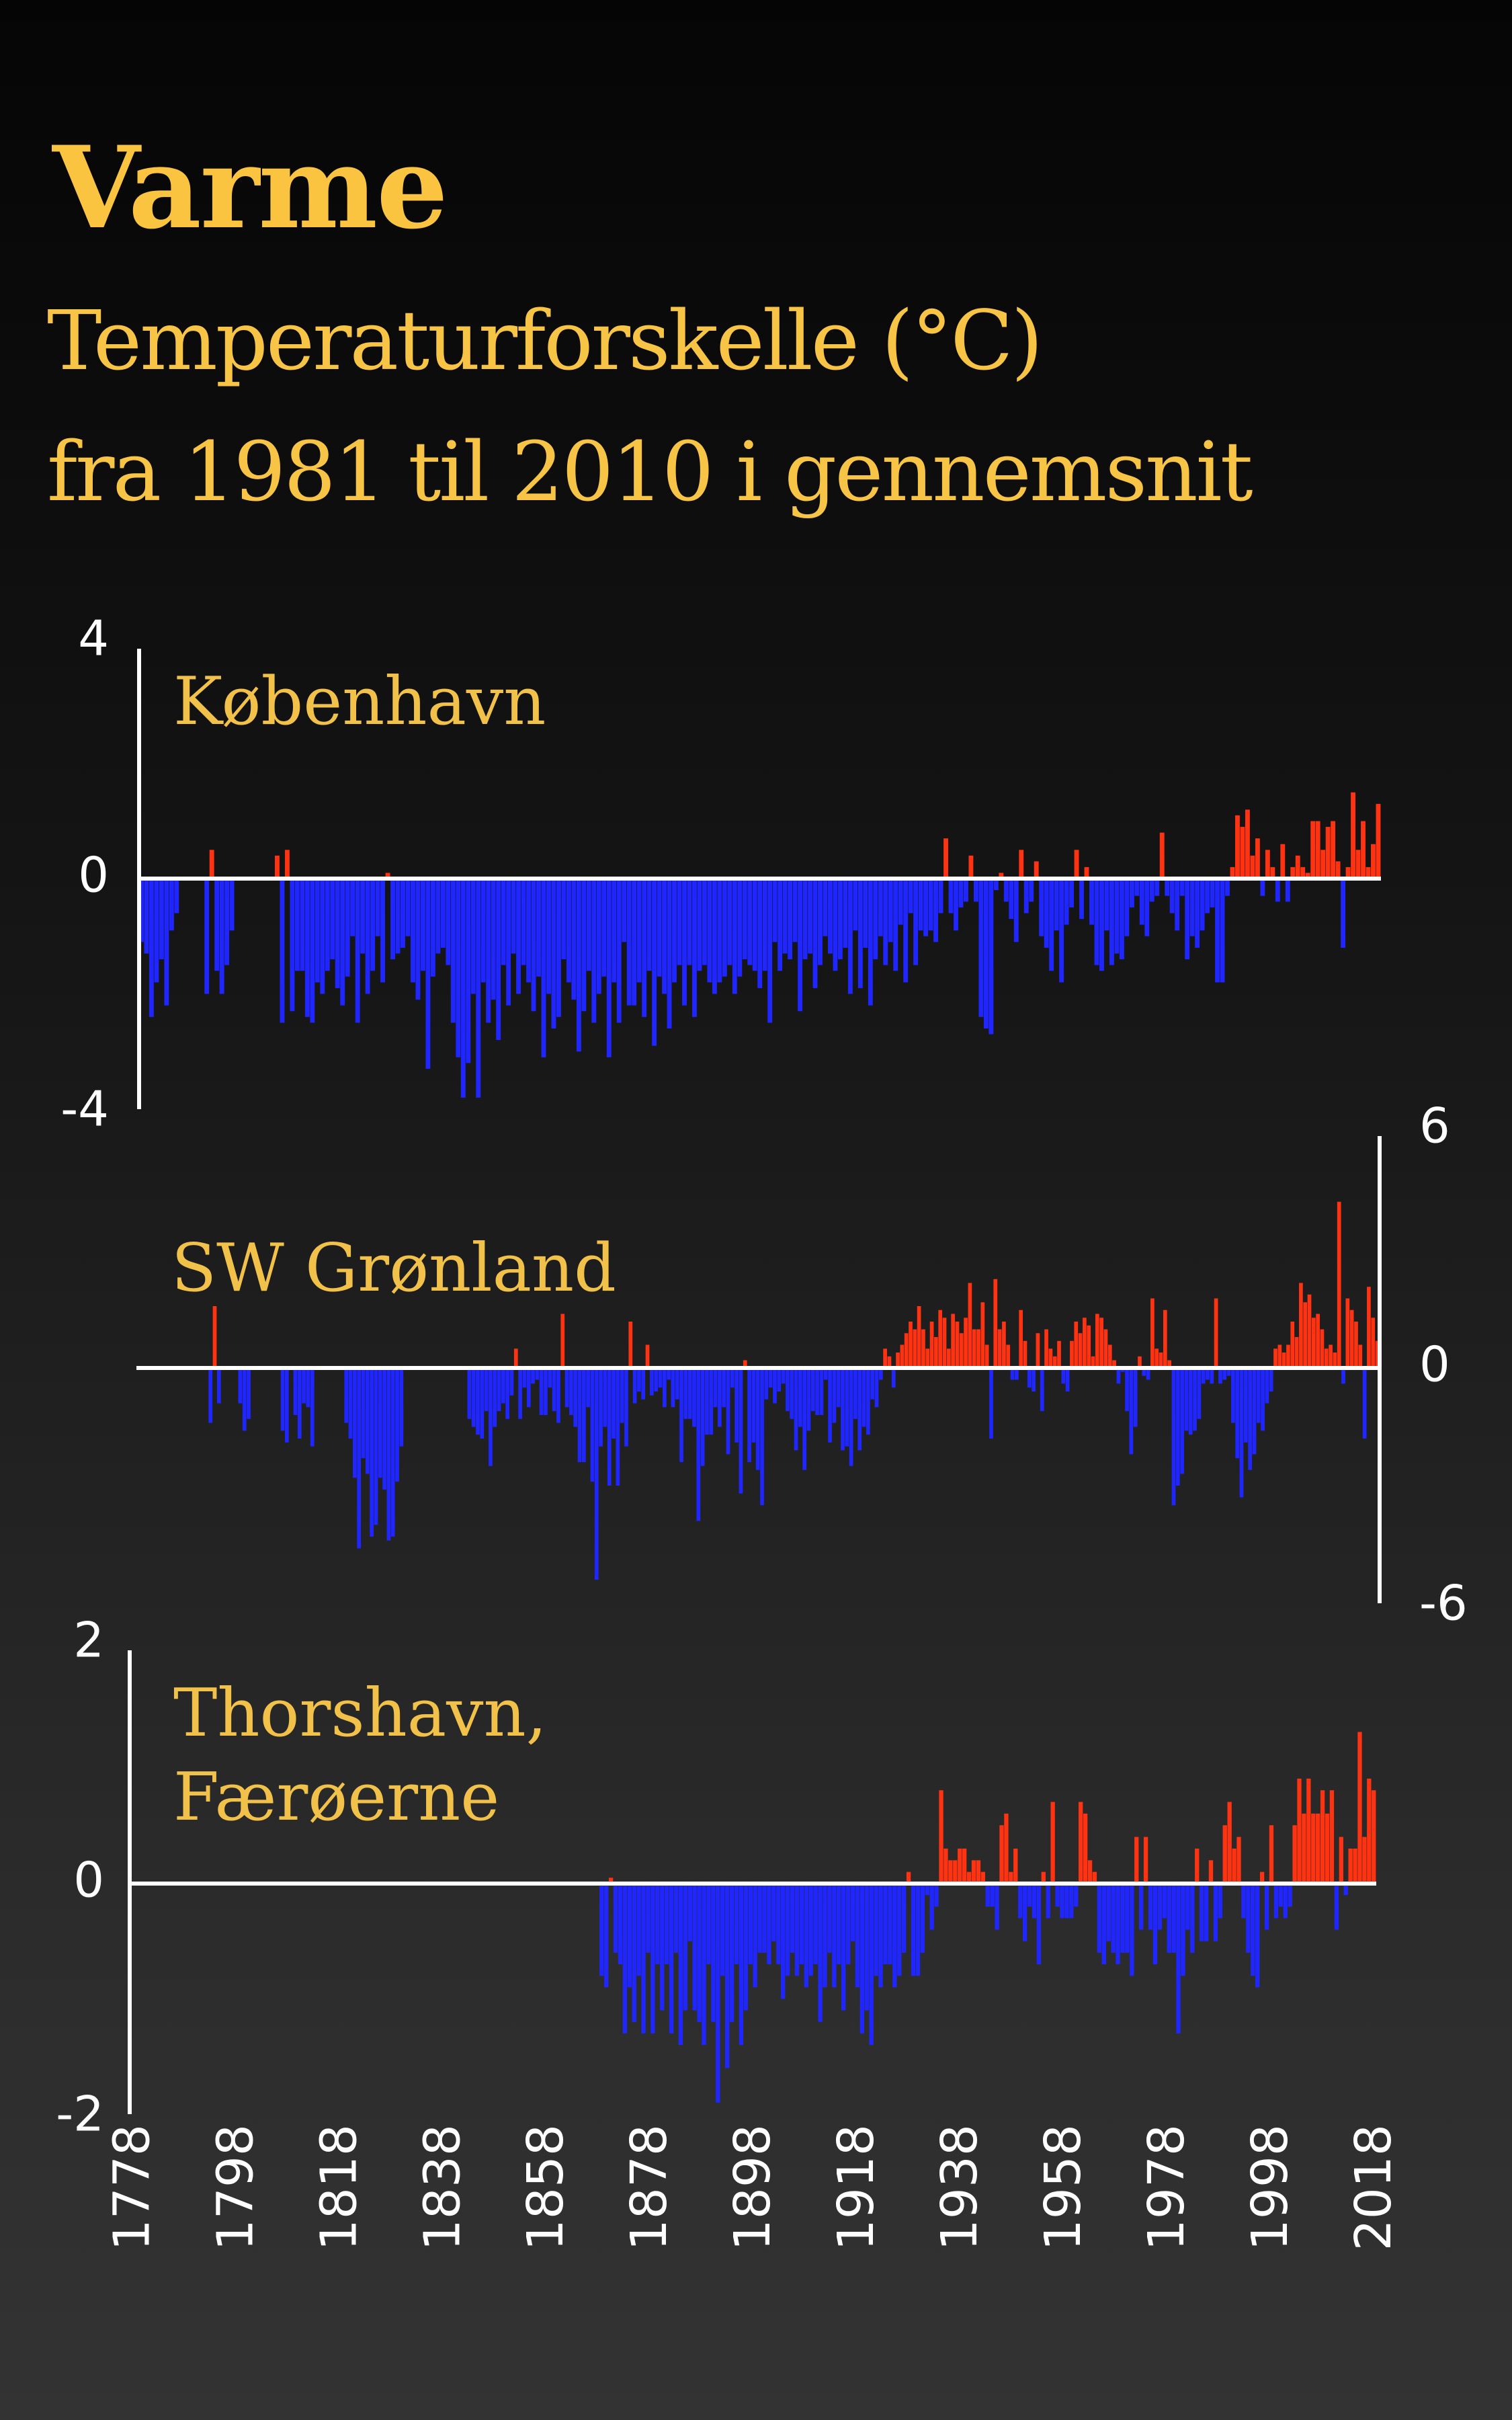 The height and width of the screenshot is (2420, 1512). Describe the element at coordinates (1166, 2187) in the screenshot. I see `x-tick-label: 1978` at that location.